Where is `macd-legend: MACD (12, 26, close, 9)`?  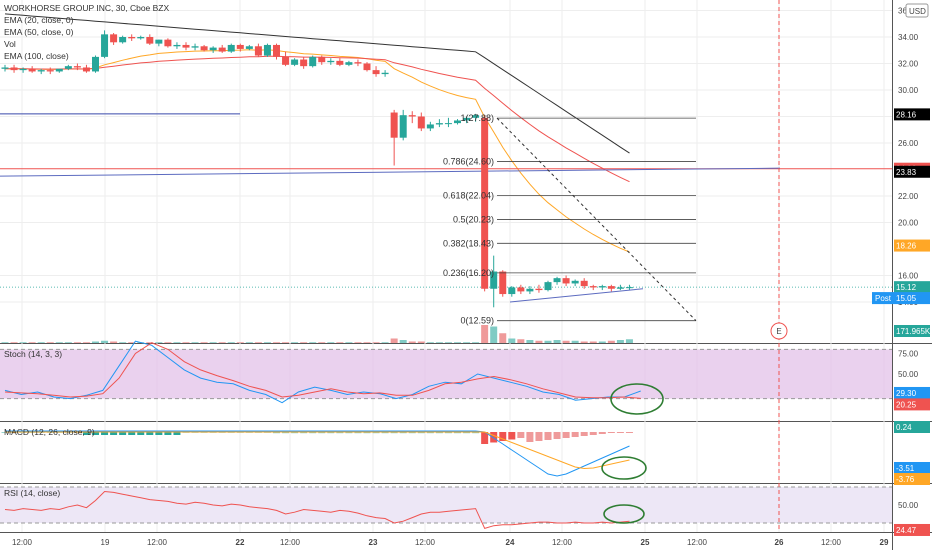 macd-legend: MACD (12, 26, close, 9) is located at coordinates (49, 432).